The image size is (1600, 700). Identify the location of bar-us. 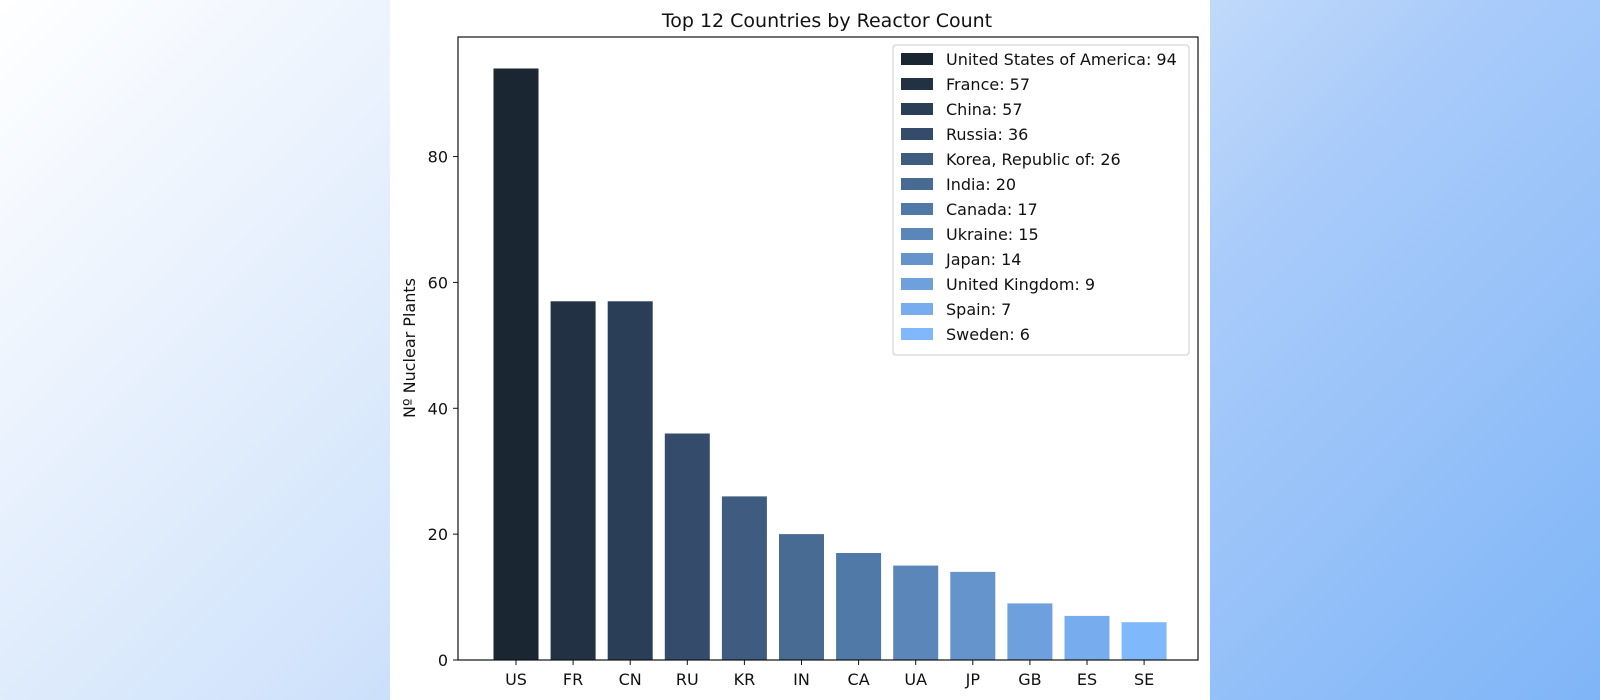
(516, 364).